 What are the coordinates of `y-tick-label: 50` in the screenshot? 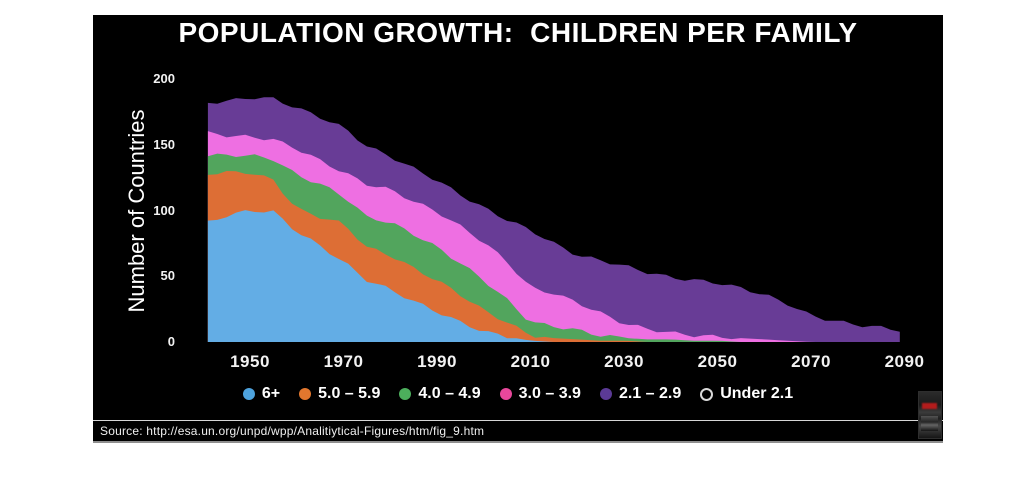 It's located at (167, 276).